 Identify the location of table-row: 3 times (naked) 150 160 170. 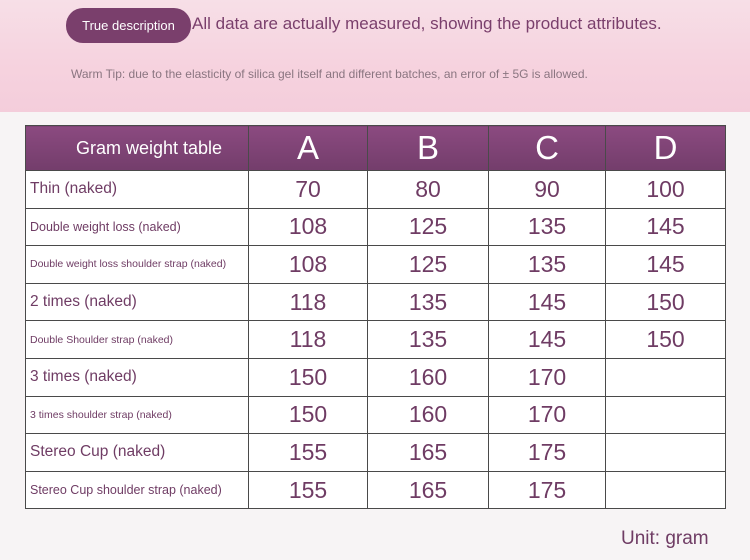
(375, 377).